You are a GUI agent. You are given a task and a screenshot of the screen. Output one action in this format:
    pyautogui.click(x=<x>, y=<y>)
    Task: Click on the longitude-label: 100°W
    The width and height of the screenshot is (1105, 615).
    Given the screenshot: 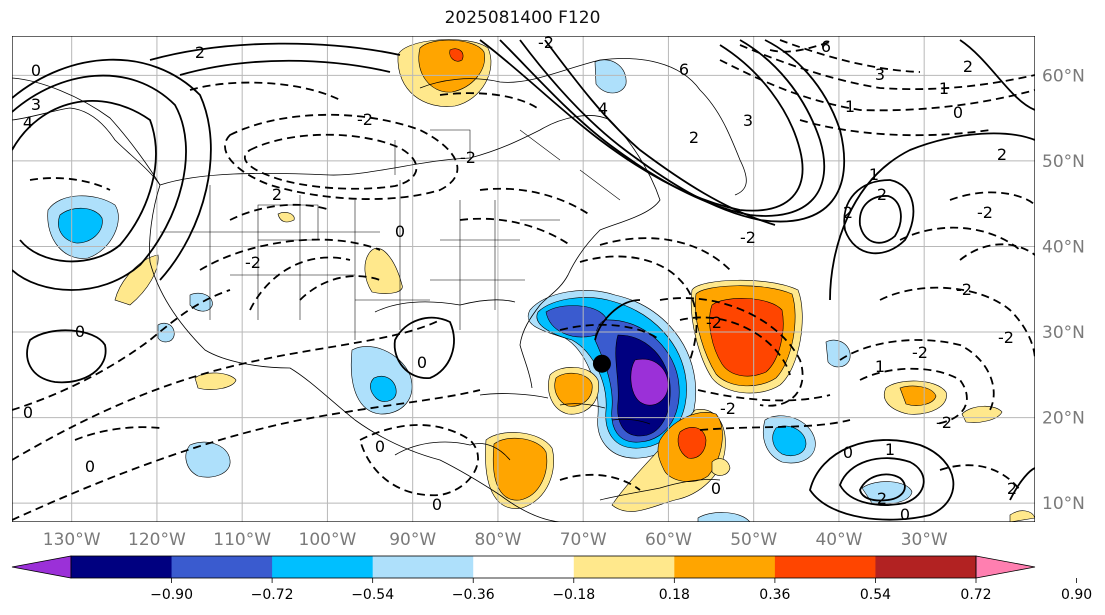 What is the action you would take?
    pyautogui.click(x=328, y=540)
    